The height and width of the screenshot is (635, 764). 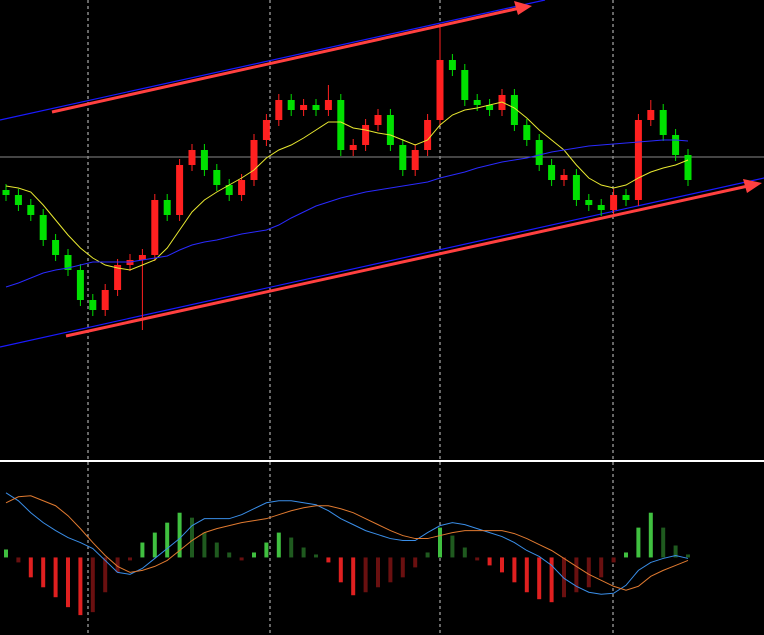 I want to click on channel-upper, so click(x=273, y=60).